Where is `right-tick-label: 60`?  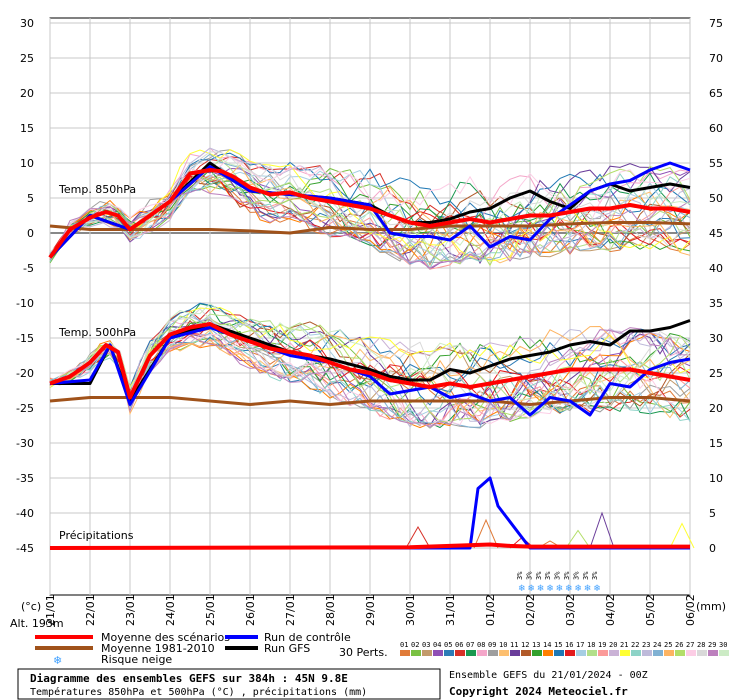 right-tick-label: 60 is located at coordinates (716, 128).